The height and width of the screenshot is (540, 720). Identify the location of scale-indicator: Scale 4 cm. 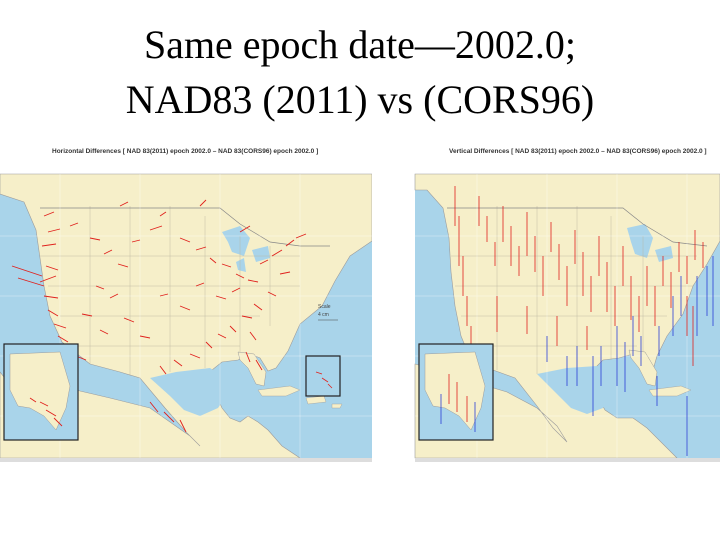
(328, 312).